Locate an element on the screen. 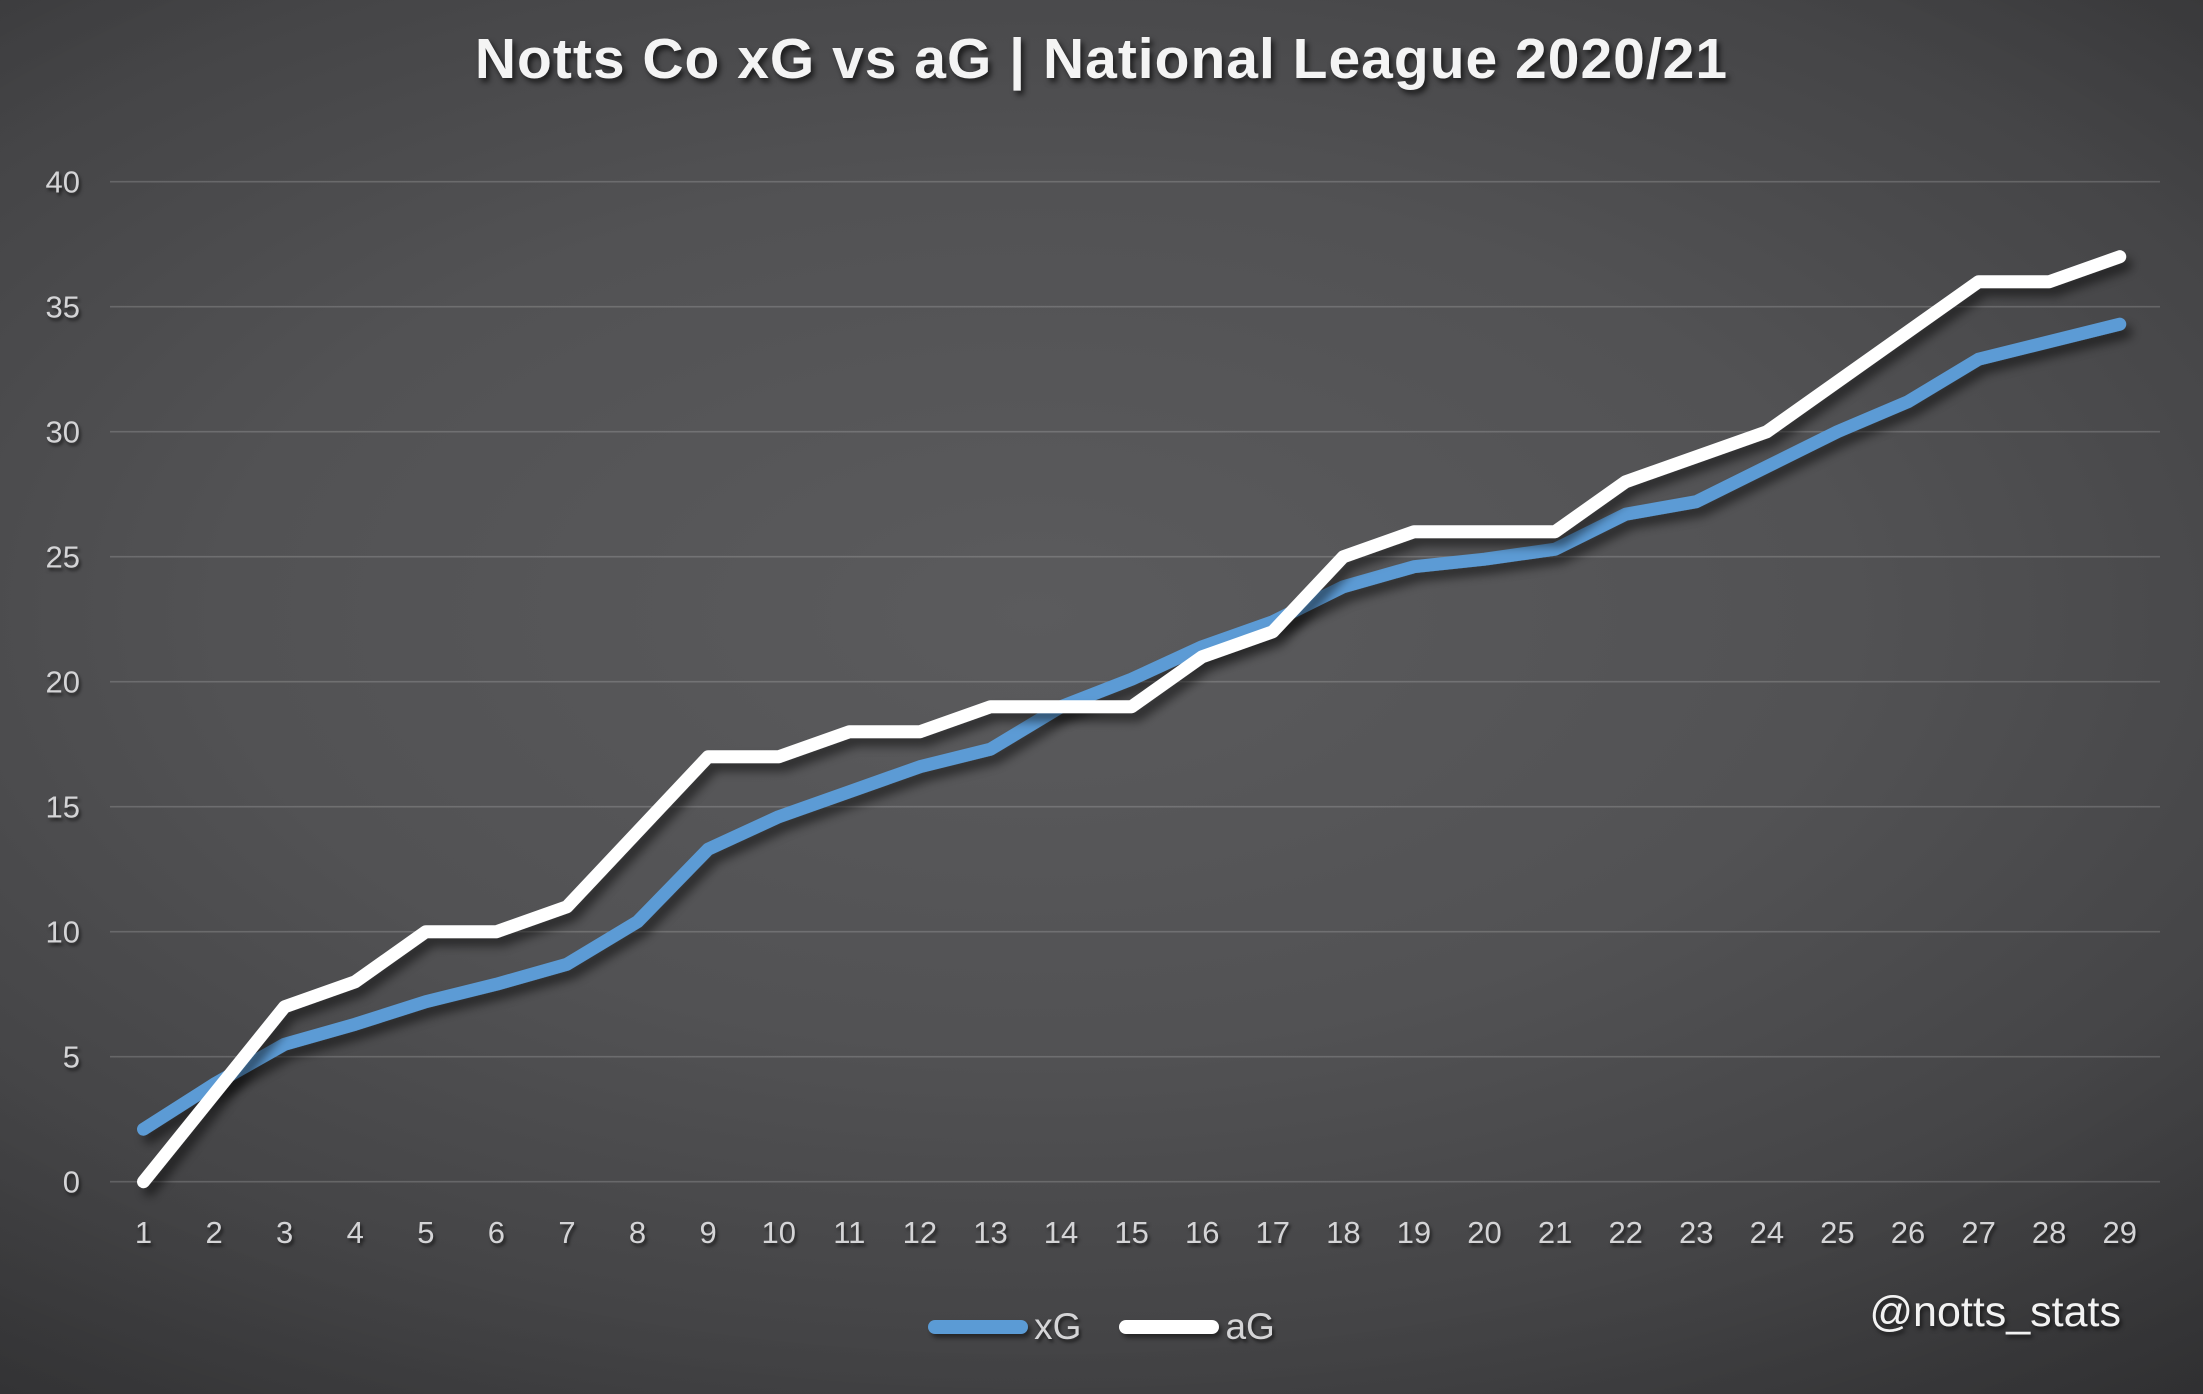 The height and width of the screenshot is (1394, 2203). legend-label-ag: aG is located at coordinates (1250, 1326).